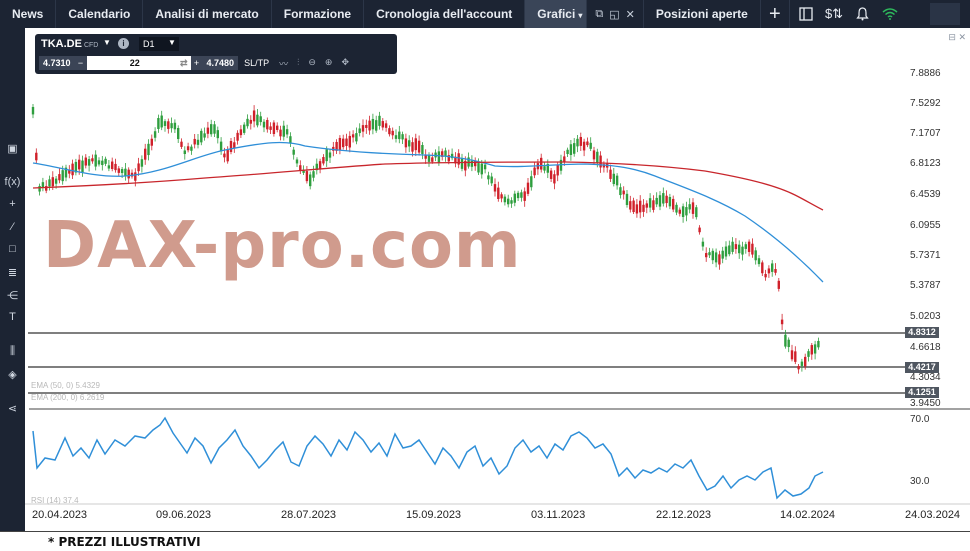  I want to click on function-icon: f(x), so click(12, 182).